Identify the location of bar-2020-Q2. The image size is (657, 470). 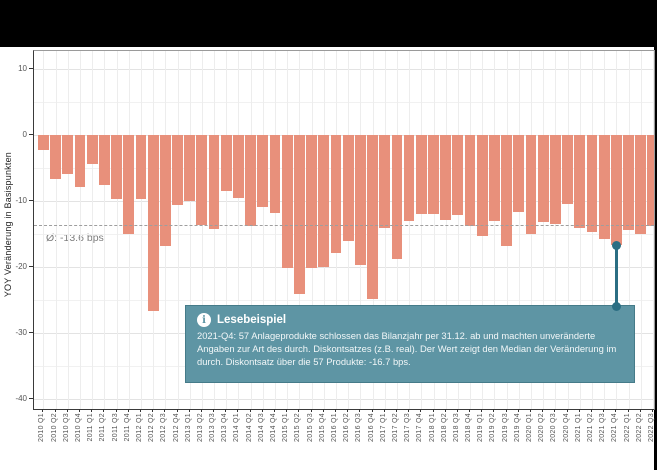
(543, 179).